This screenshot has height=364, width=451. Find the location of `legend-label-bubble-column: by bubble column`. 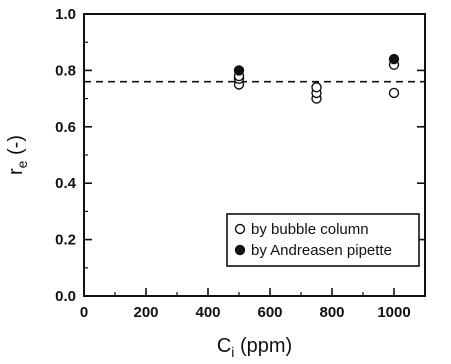

legend-label-bubble-column: by bubble column is located at coordinates (310, 229).